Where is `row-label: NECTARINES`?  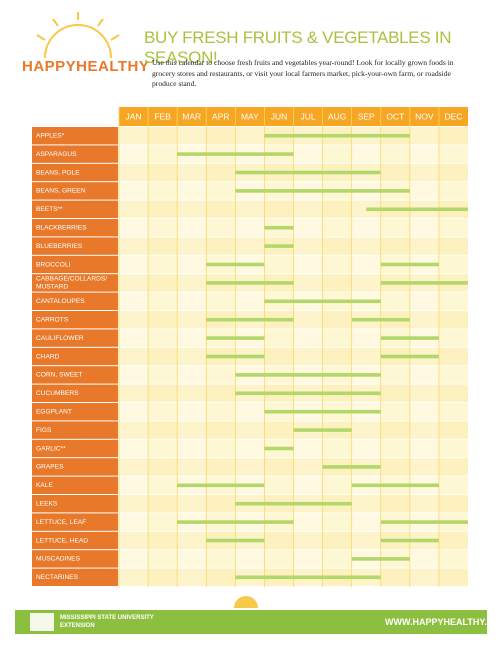
row-label: NECTARINES is located at coordinates (57, 577).